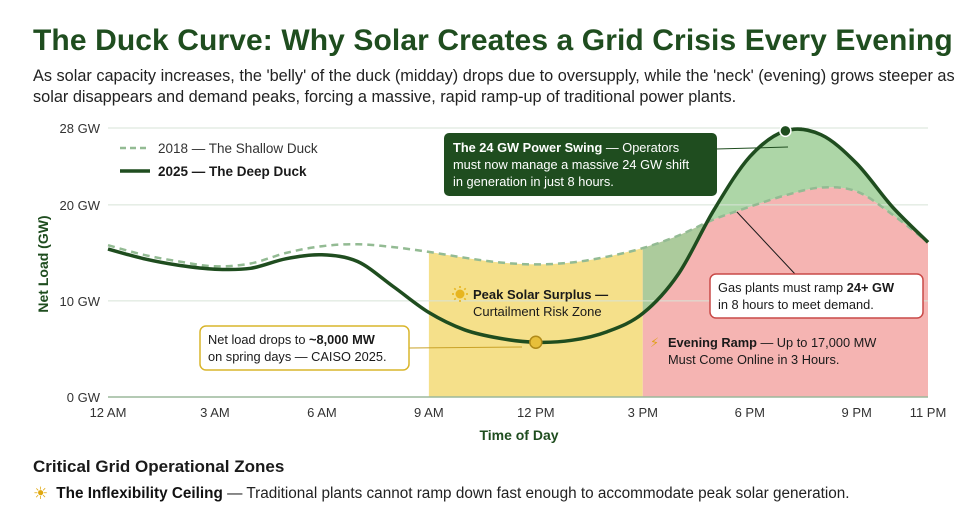 Image resolution: width=980 pixels, height=522 pixels. I want to click on y-tick-label: 20 GW, so click(80, 205).